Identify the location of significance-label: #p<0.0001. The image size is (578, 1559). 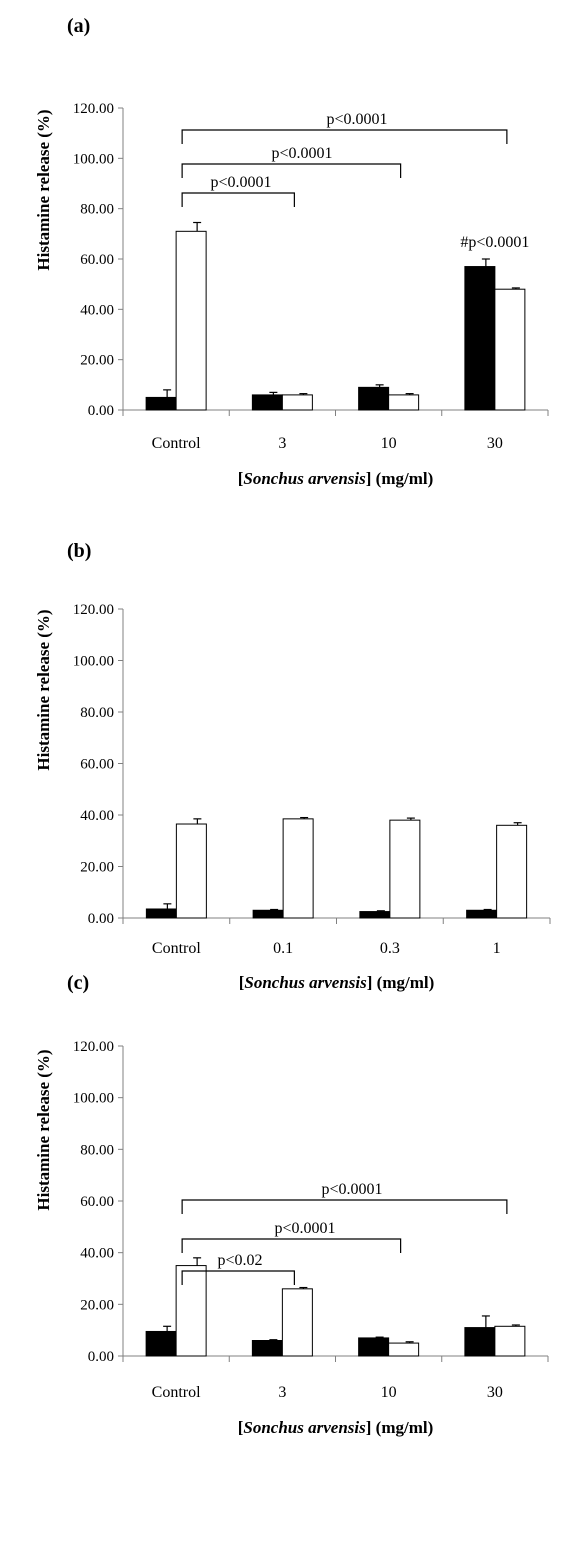
(494, 242).